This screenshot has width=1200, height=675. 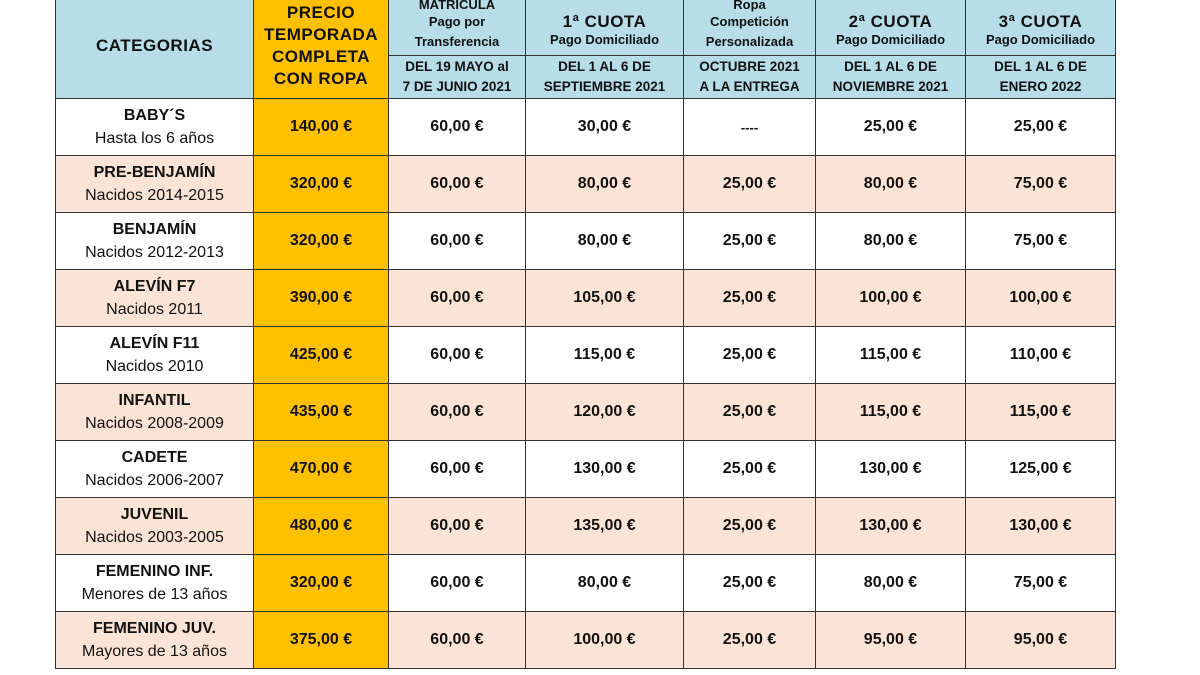 I want to click on price-cell: 480,00 €, so click(x=321, y=526).